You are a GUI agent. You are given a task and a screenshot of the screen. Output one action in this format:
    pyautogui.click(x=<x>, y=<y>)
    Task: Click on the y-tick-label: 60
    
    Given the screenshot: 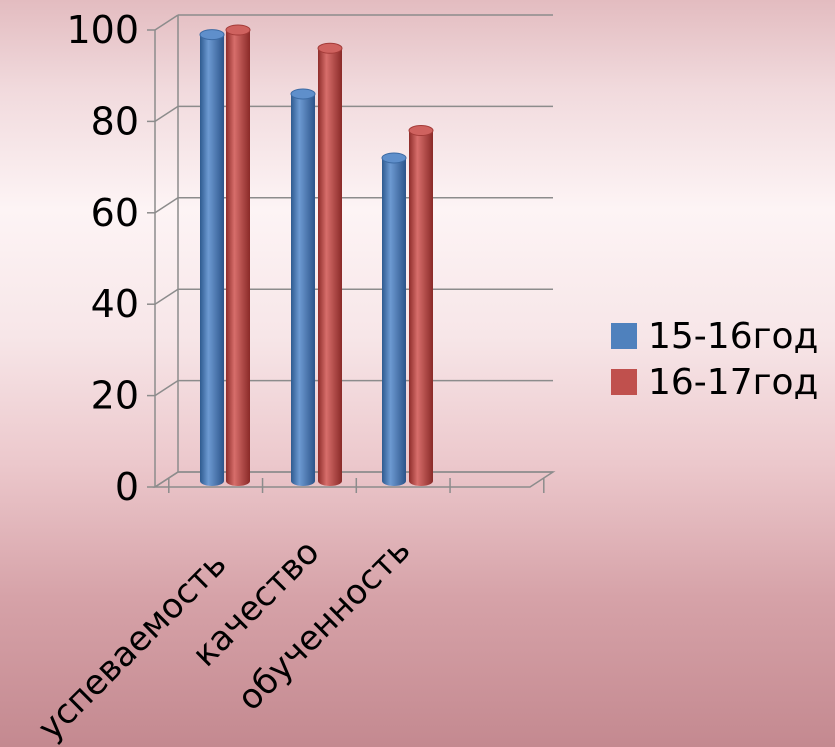 What is the action you would take?
    pyautogui.click(x=115, y=213)
    